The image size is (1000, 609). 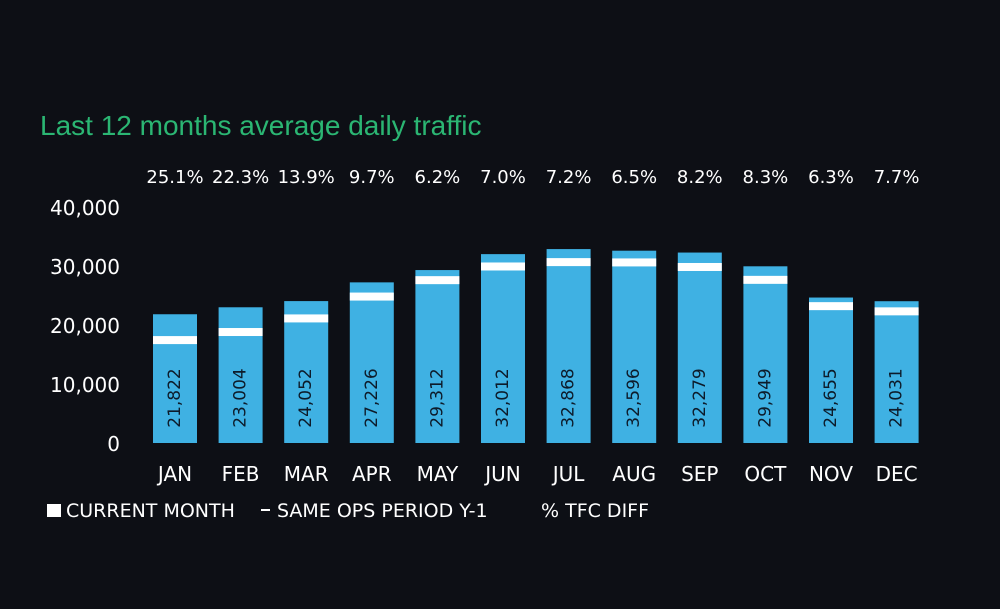 What do you see at coordinates (634, 474) in the screenshot?
I see `x-tick-label: AUG` at bounding box center [634, 474].